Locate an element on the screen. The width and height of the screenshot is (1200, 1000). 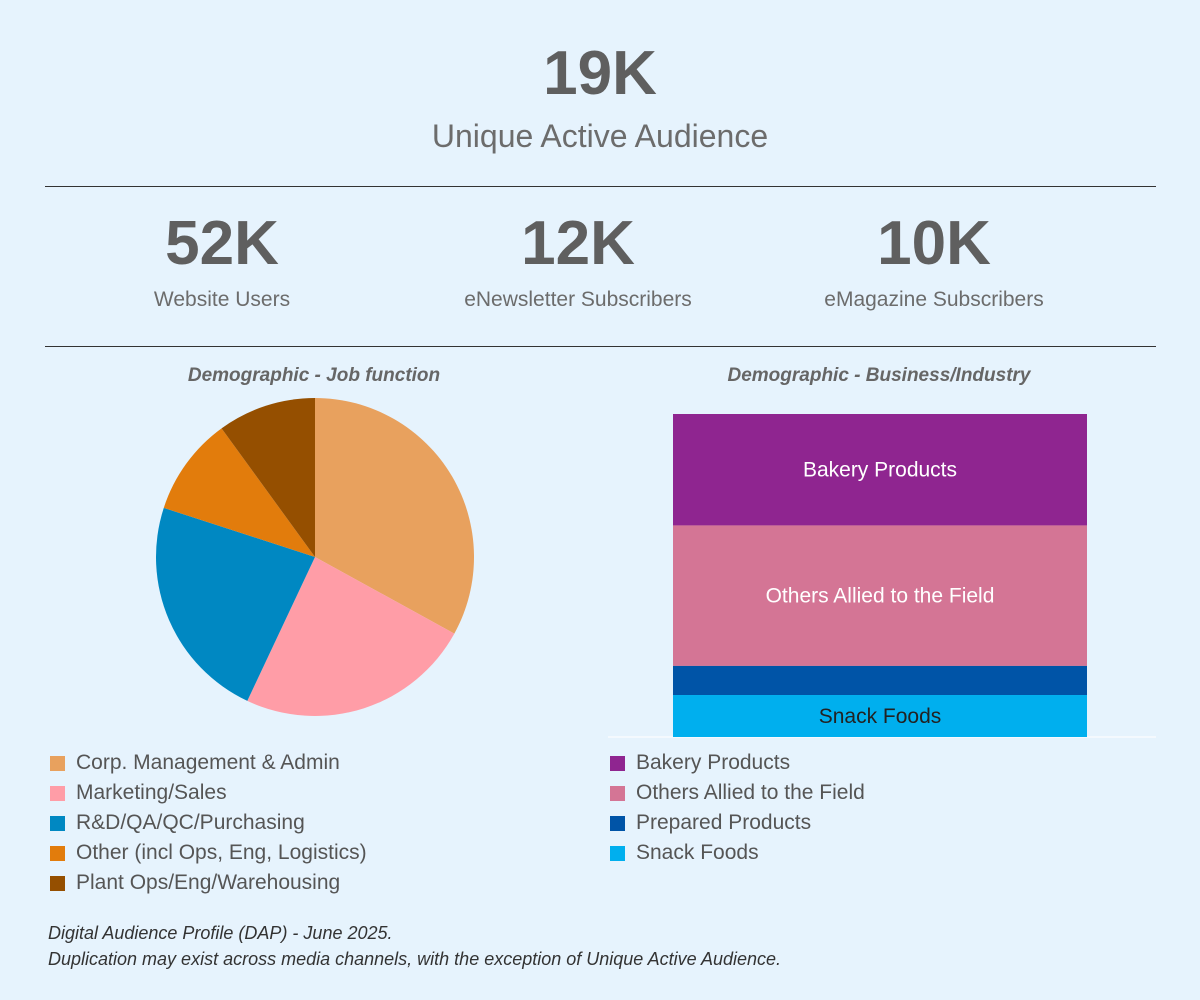
kpi-value: 12K is located at coordinates (578, 243).